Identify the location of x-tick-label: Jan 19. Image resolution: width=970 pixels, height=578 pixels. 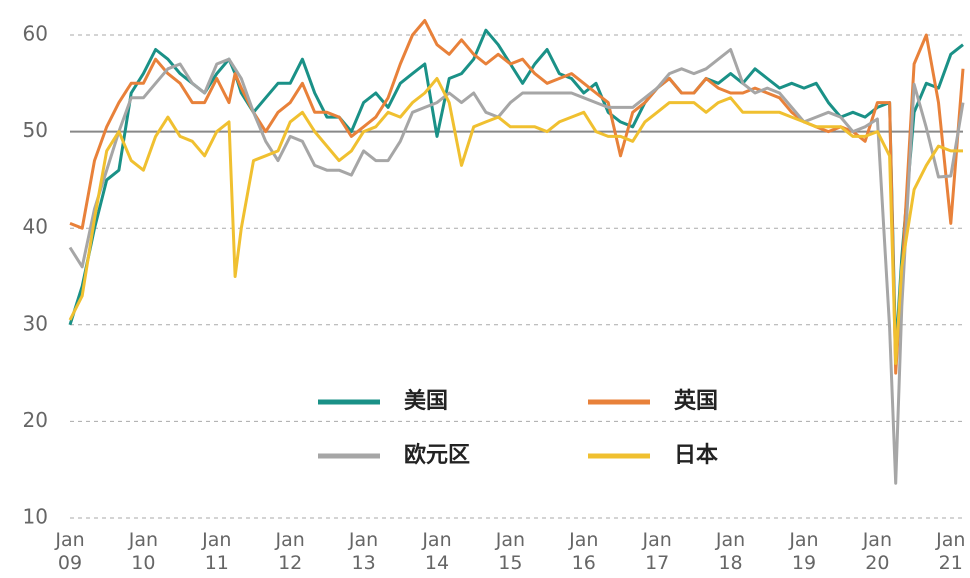
(804, 551).